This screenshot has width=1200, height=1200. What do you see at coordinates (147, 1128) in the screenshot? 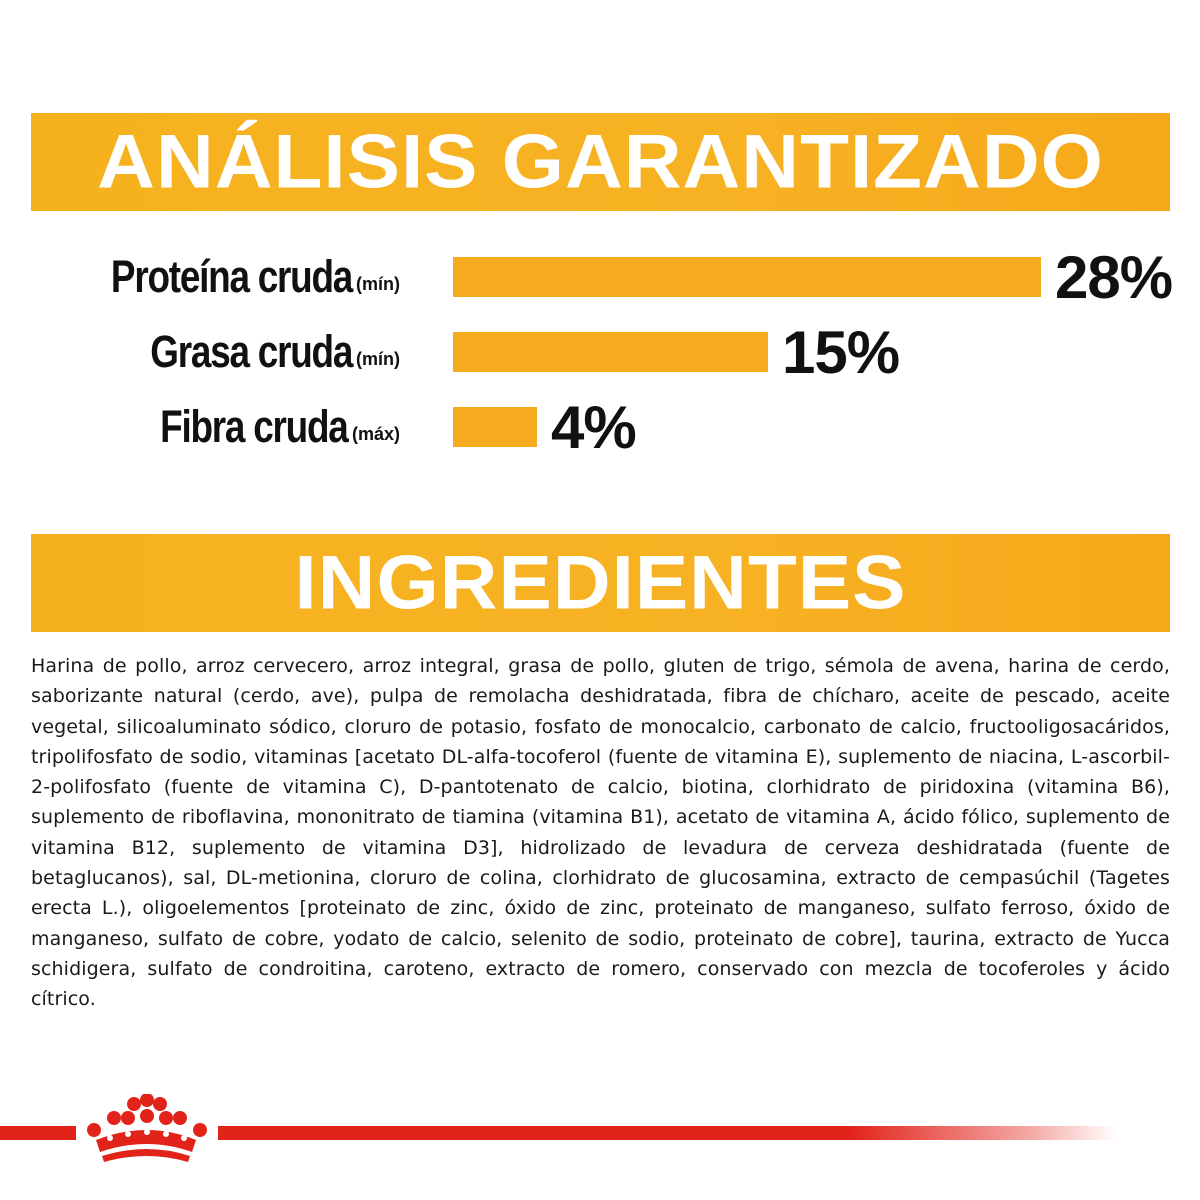
I see `crown-icon` at bounding box center [147, 1128].